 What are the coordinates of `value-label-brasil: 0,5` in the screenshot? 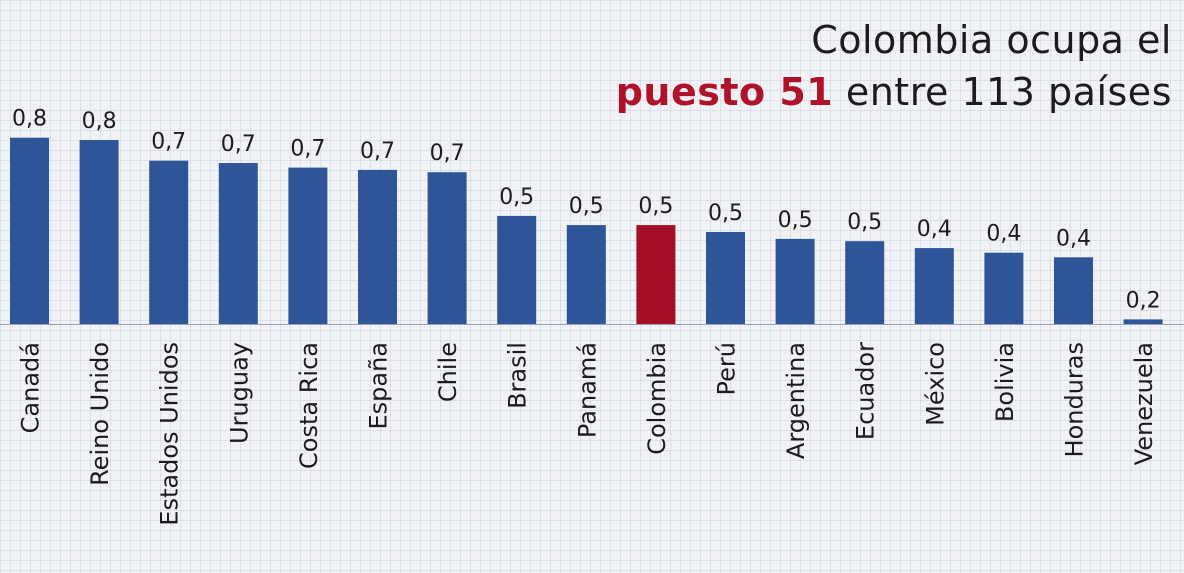 It's located at (516, 197).